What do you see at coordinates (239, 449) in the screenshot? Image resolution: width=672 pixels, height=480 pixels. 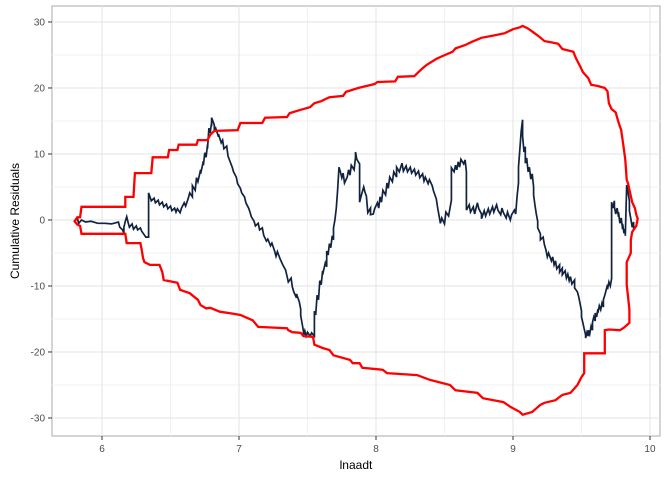 I see `x-axis-tick-label: 7` at bounding box center [239, 449].